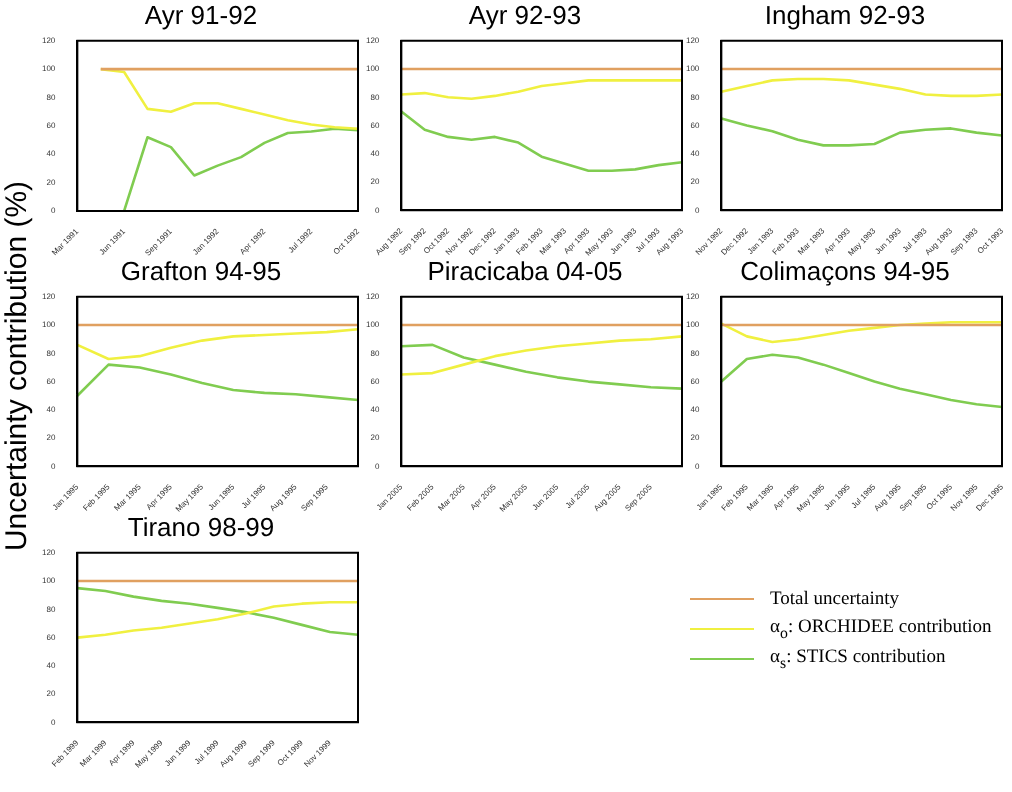  What do you see at coordinates (18, 367) in the screenshot?
I see `y-axis-title: Uncertainty contribution (%)` at bounding box center [18, 367].